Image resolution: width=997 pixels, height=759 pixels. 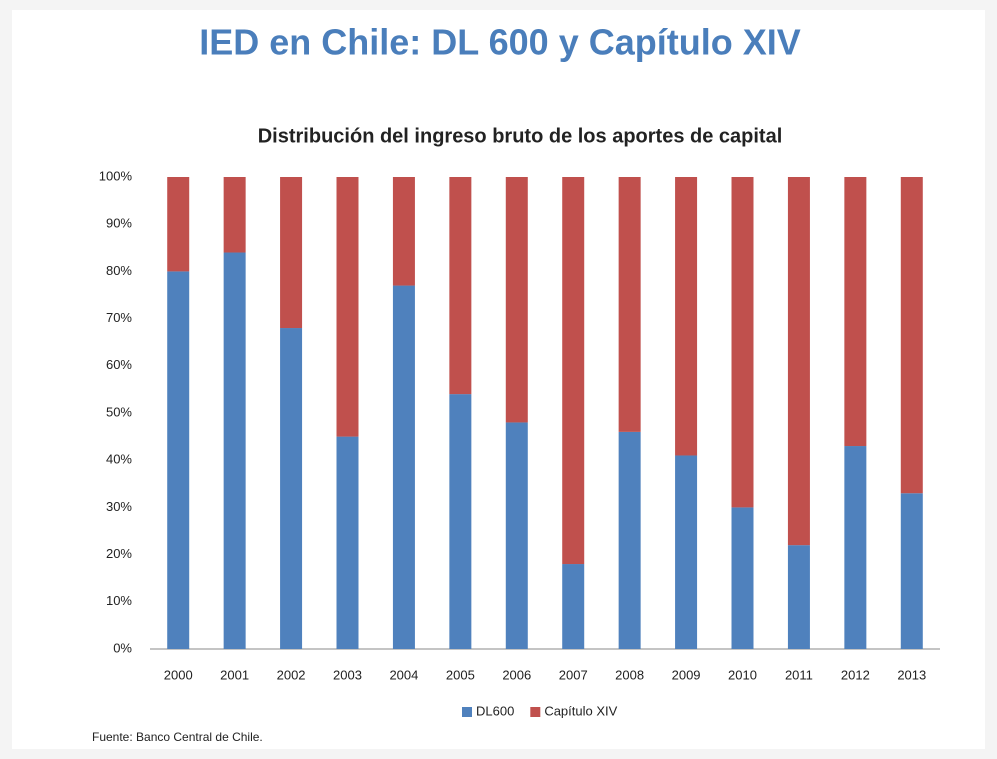 I want to click on x-tick-label: 2004, so click(x=403, y=674).